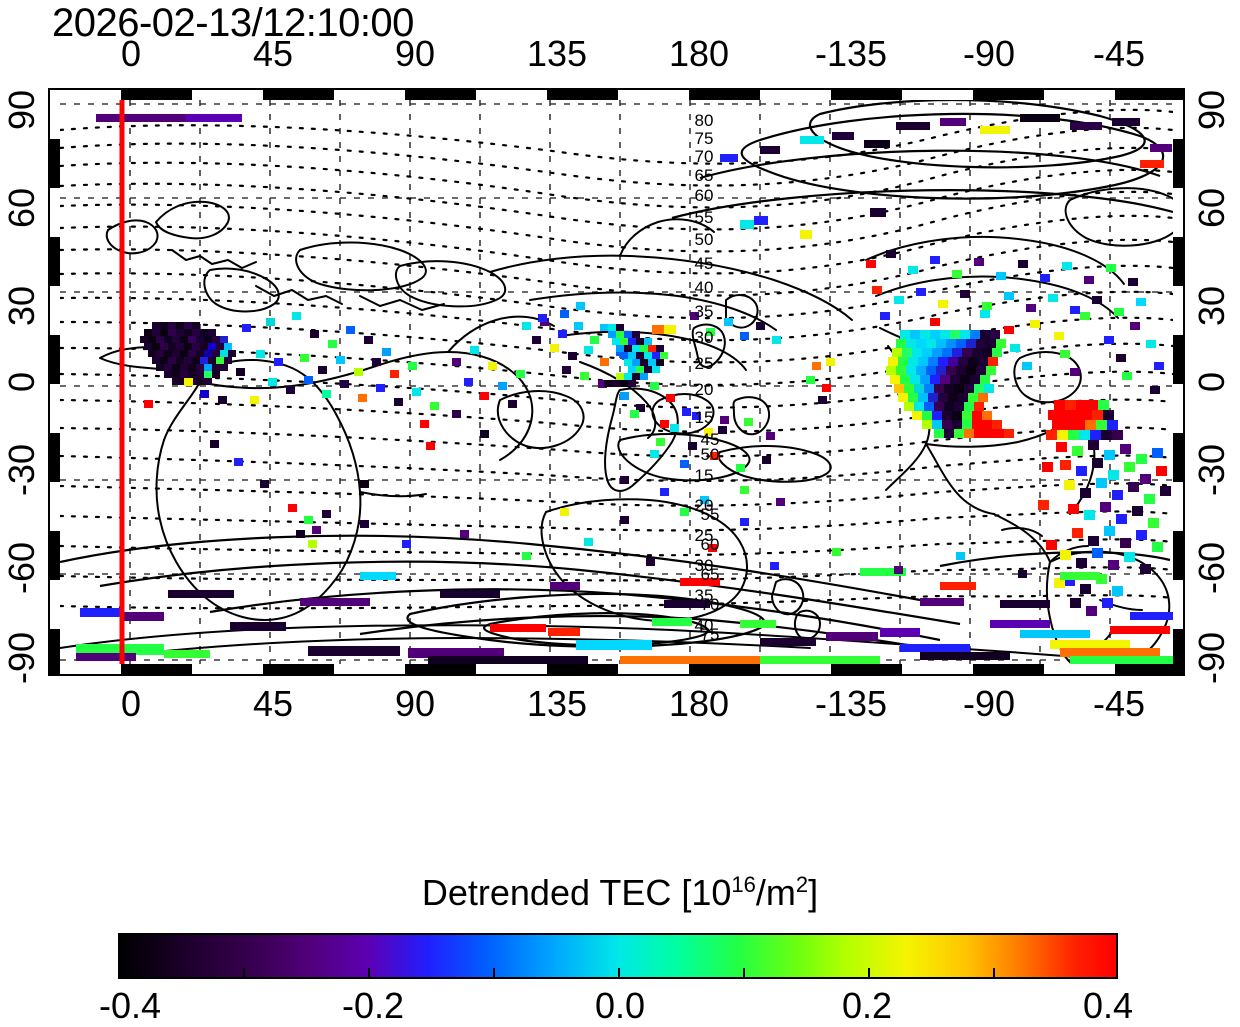 The height and width of the screenshot is (1027, 1240). I want to click on lon-tick-top-0: 0, so click(131, 53).